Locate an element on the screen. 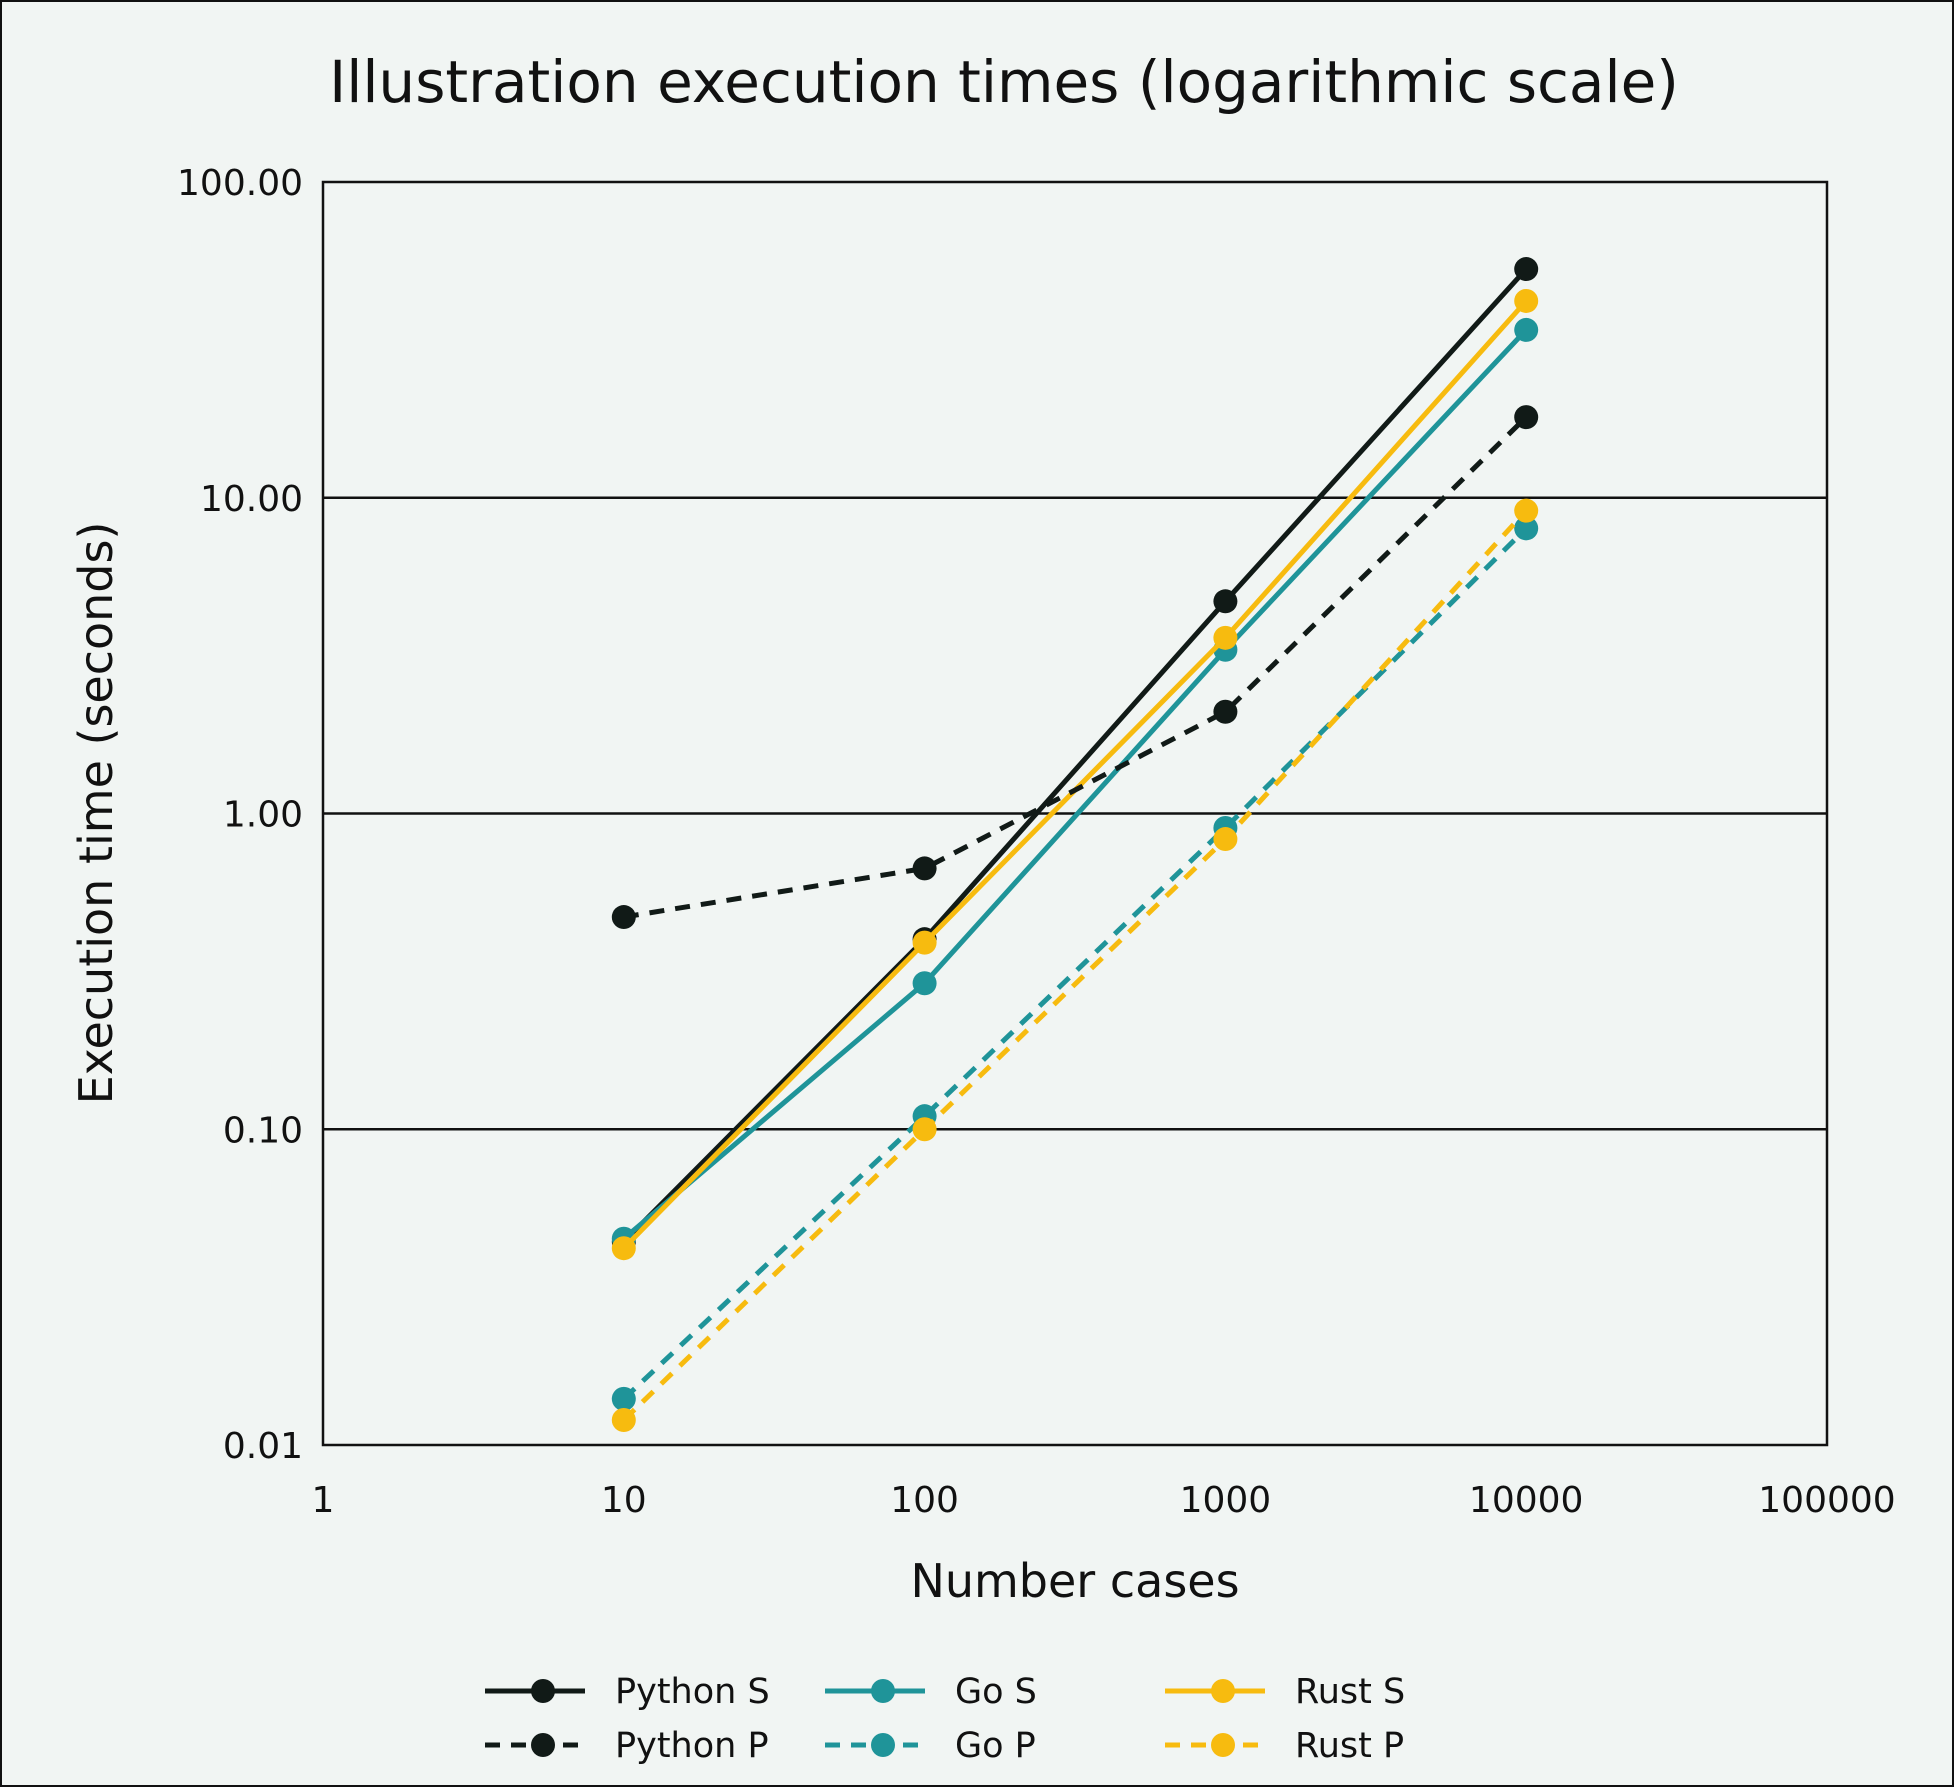 Image resolution: width=1954 pixels, height=1787 pixels. y-tick-labels: 0.01 0.10 1.00 10.00 100.00 is located at coordinates (240, 815).